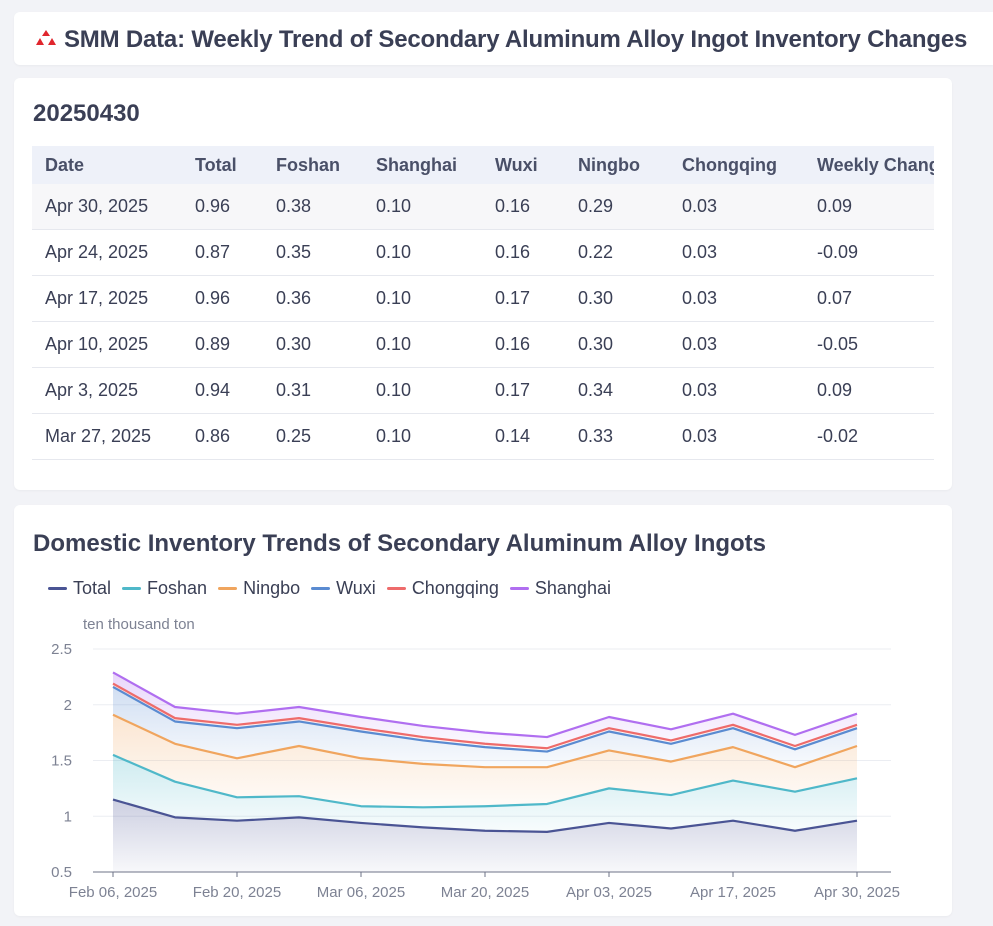 Image resolution: width=993 pixels, height=926 pixels. Describe the element at coordinates (213, 389) in the screenshot. I see `table-cell: 0.94` at that location.